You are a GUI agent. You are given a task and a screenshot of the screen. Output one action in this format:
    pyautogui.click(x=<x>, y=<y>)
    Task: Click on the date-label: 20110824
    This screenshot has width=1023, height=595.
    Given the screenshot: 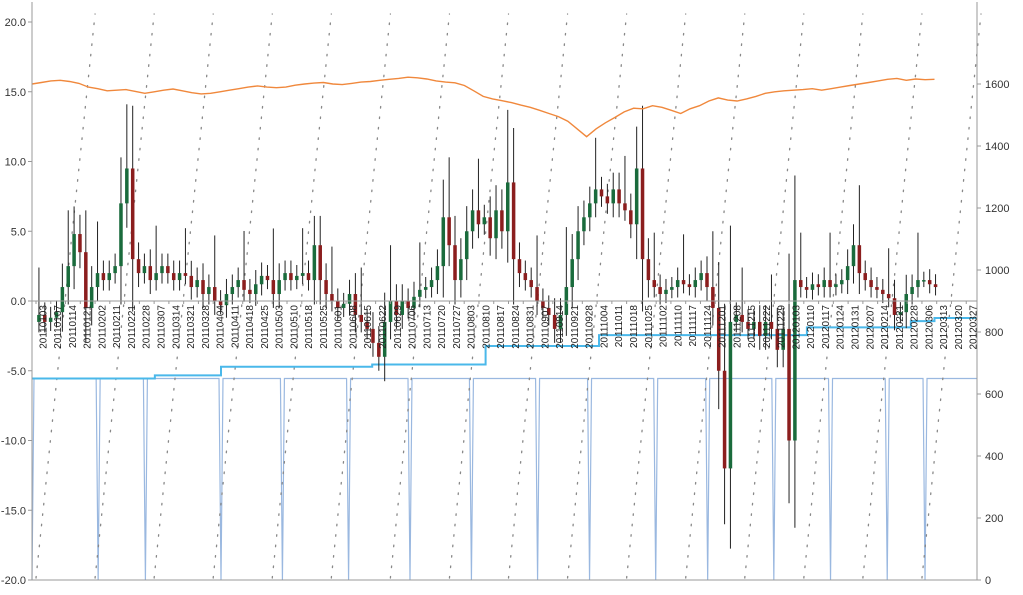 What is the action you would take?
    pyautogui.click(x=516, y=327)
    